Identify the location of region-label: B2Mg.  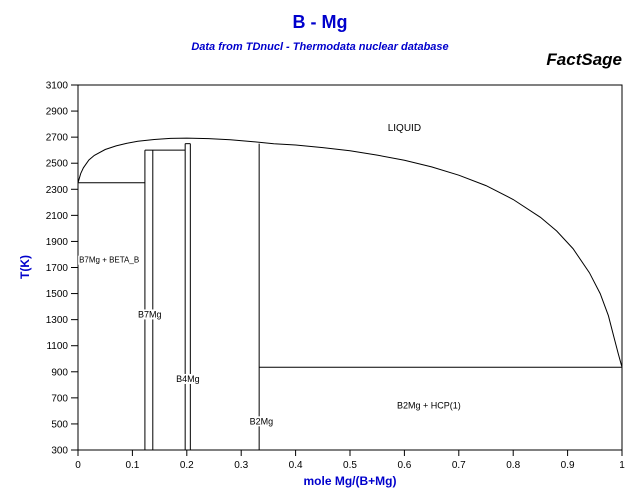
(262, 421).